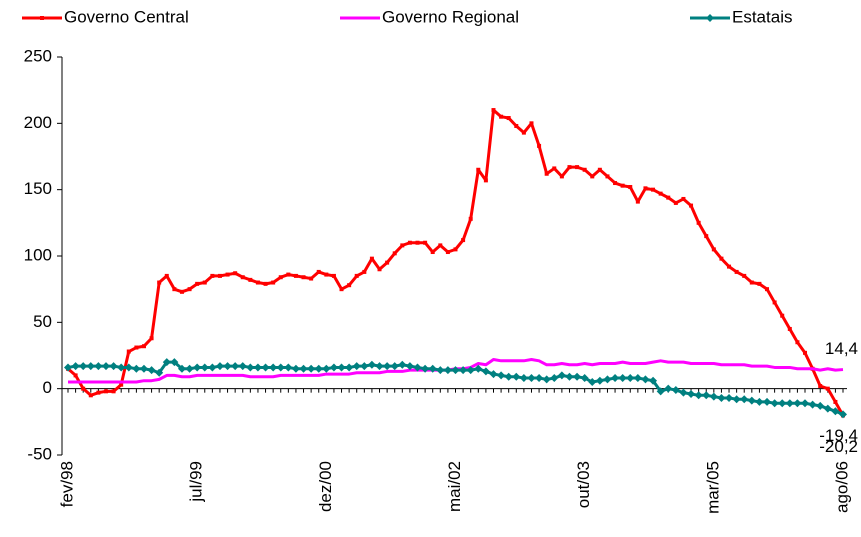 The width and height of the screenshot is (861, 537). I want to click on x-tick-label: mar/05, so click(712, 487).